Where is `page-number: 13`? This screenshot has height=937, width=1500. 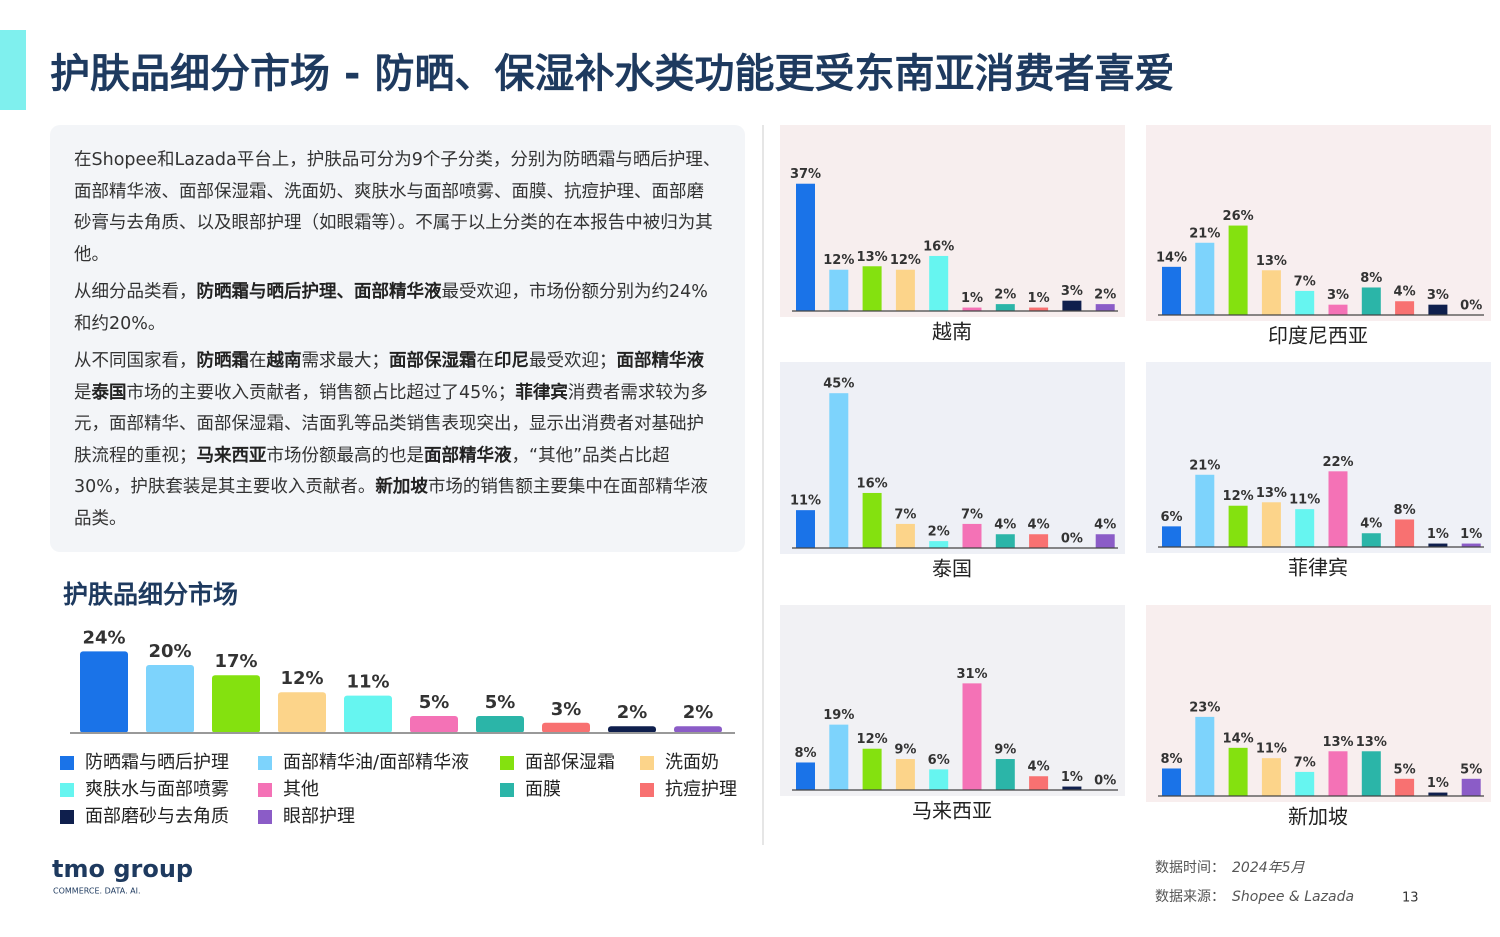 page-number: 13 is located at coordinates (1410, 898).